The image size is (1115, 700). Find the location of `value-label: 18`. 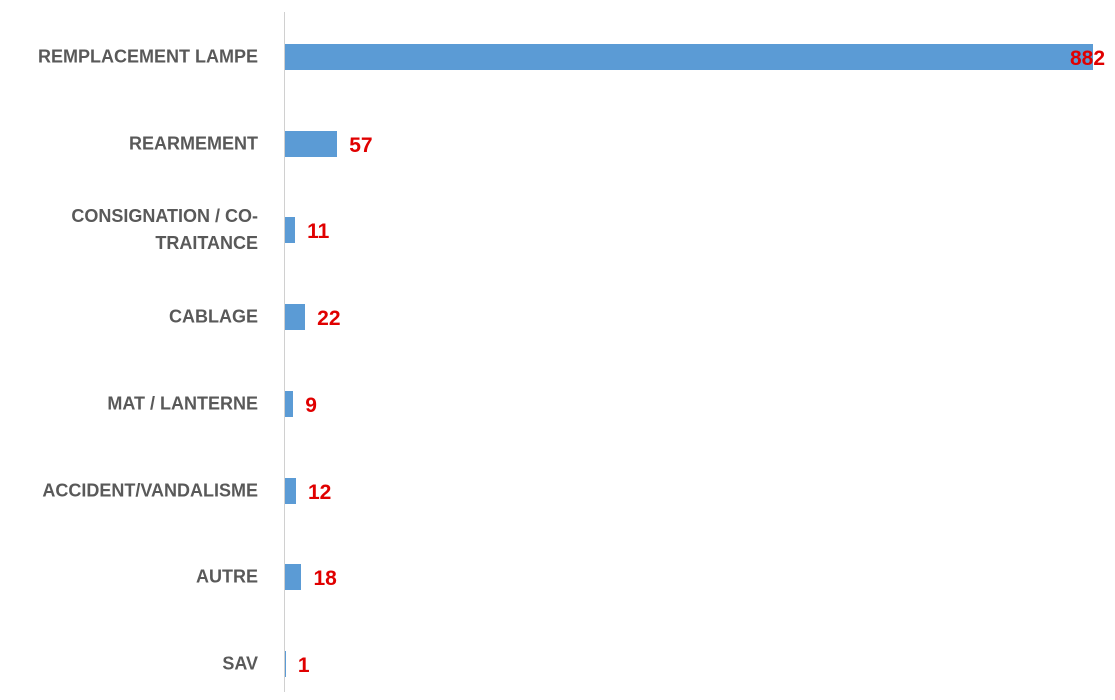

value-label: 18 is located at coordinates (325, 579).